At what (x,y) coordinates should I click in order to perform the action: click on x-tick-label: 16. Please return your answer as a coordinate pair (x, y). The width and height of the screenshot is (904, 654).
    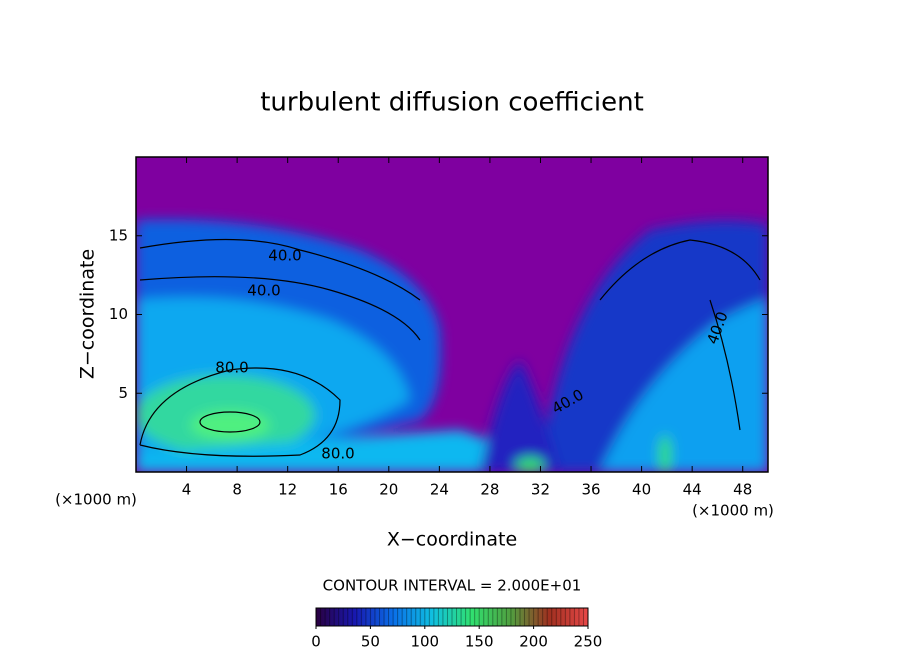
    Looking at the image, I should click on (338, 490).